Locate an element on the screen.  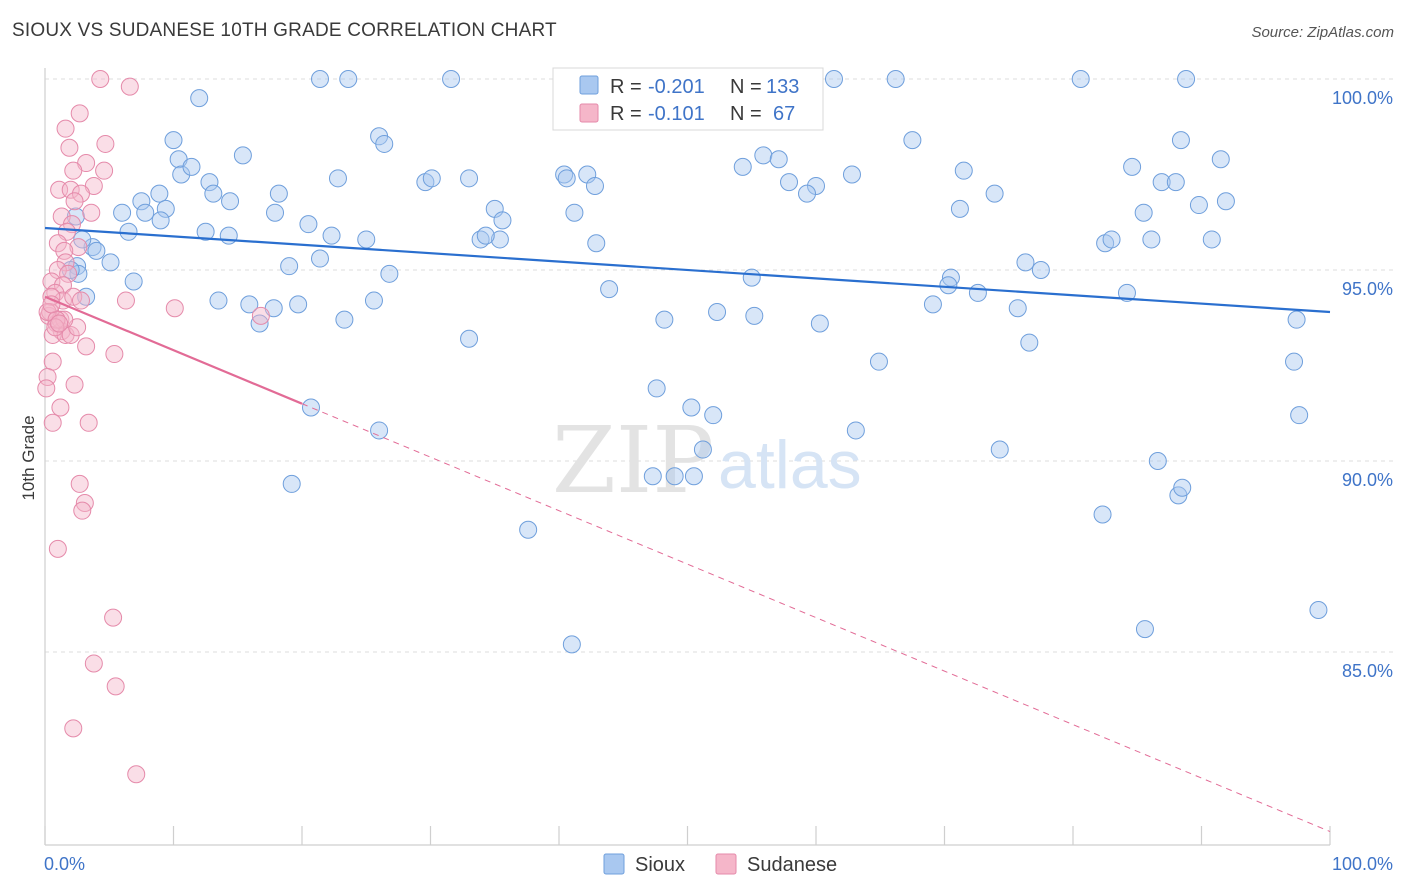
x-tick-label-right: 100.0% is located at coordinates (1362, 864).